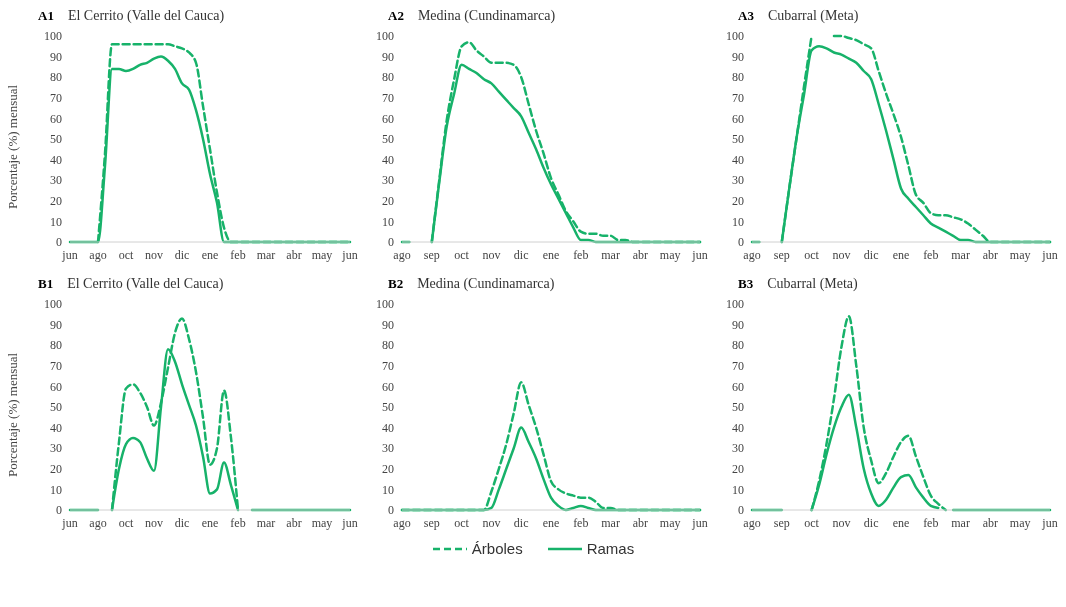 The width and height of the screenshot is (1066, 607). What do you see at coordinates (813, 16) in the screenshot?
I see `chart-title: Cubarral (Meta)` at bounding box center [813, 16].